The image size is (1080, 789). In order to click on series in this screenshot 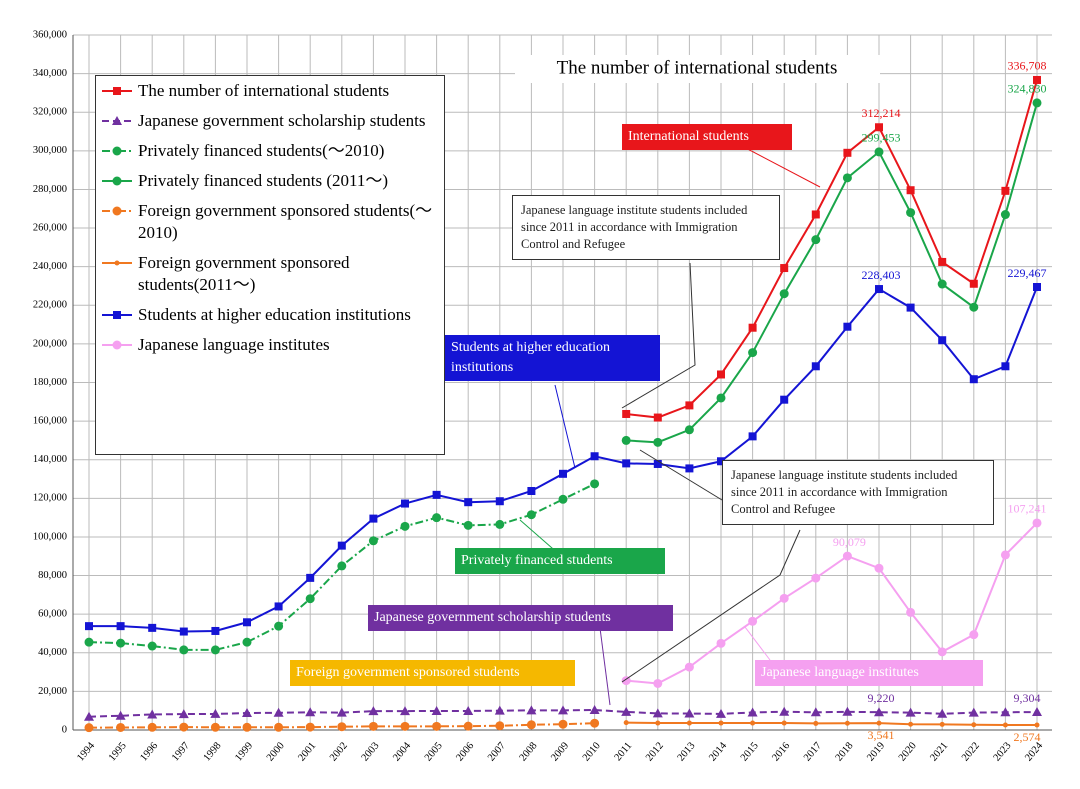, I will do `click(342, 725)`.